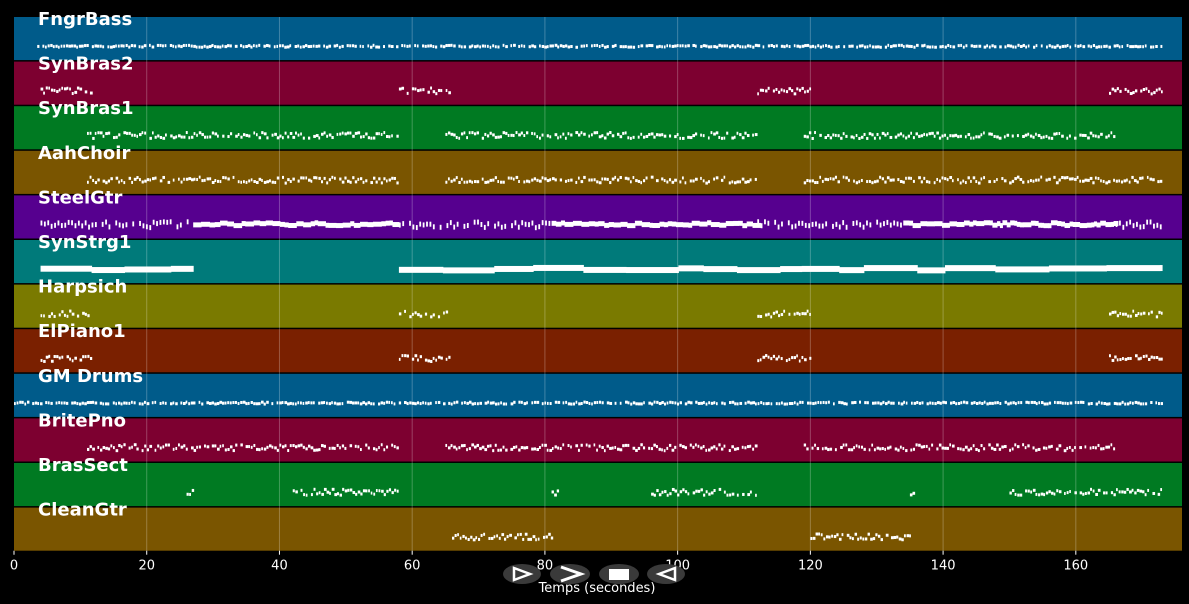  I want to click on triangle-right-outline-icon, so click(523, 574).